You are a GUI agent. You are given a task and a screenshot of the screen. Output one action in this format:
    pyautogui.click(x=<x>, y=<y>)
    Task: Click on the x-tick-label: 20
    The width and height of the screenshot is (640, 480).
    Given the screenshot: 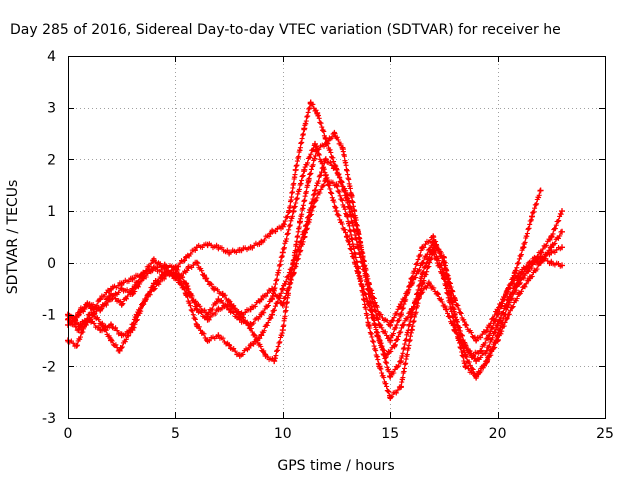 What is the action you would take?
    pyautogui.click(x=498, y=434)
    